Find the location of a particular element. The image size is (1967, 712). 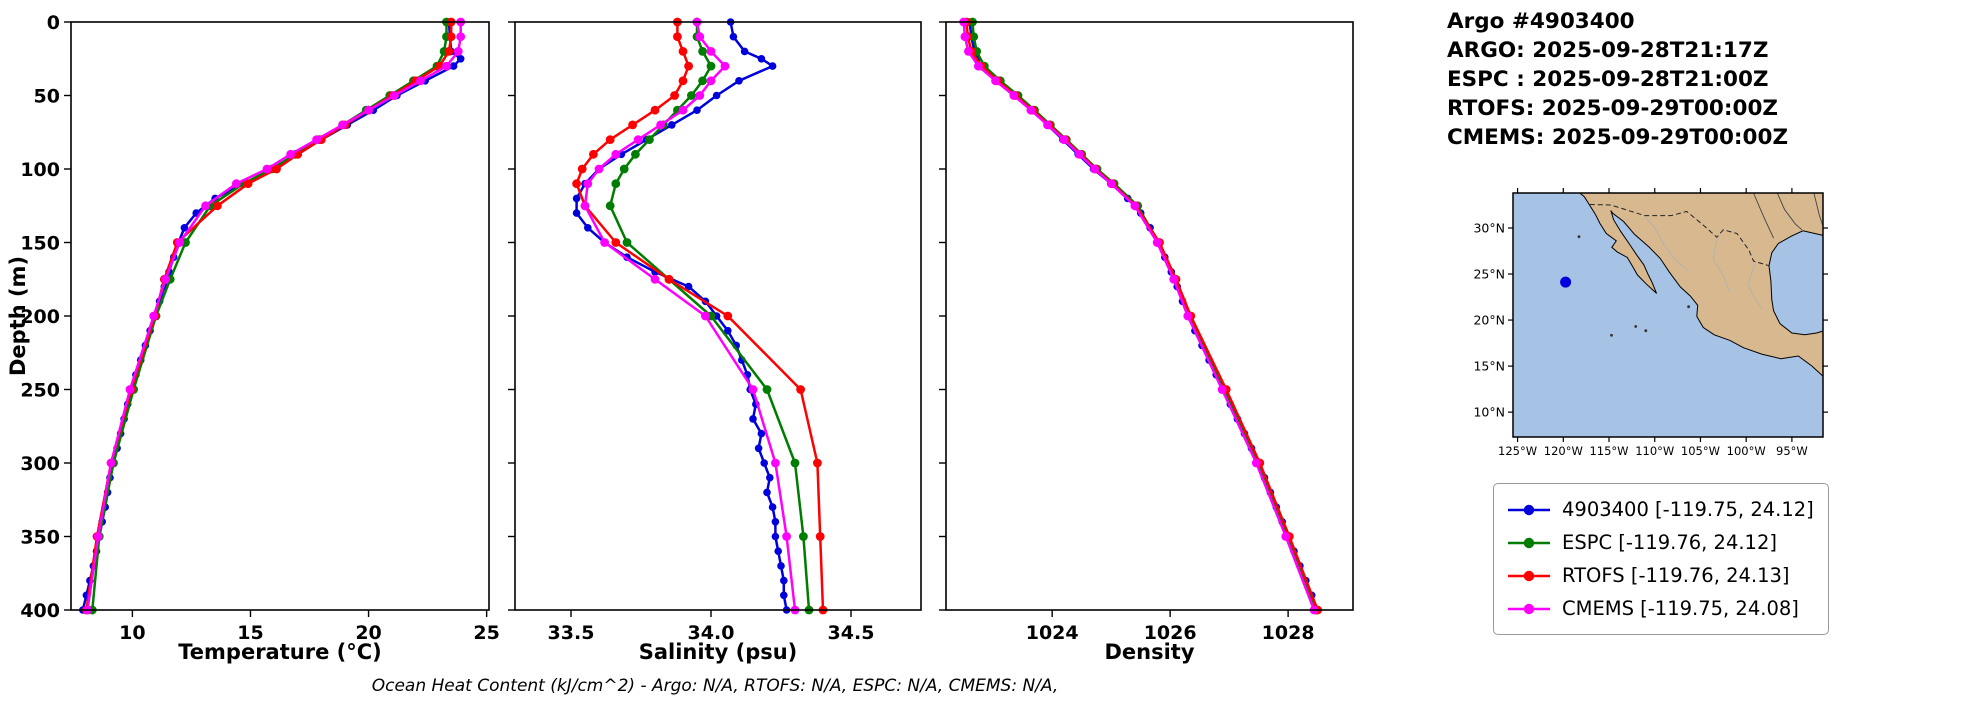

svg-text: 110°W is located at coordinates (1654, 451).